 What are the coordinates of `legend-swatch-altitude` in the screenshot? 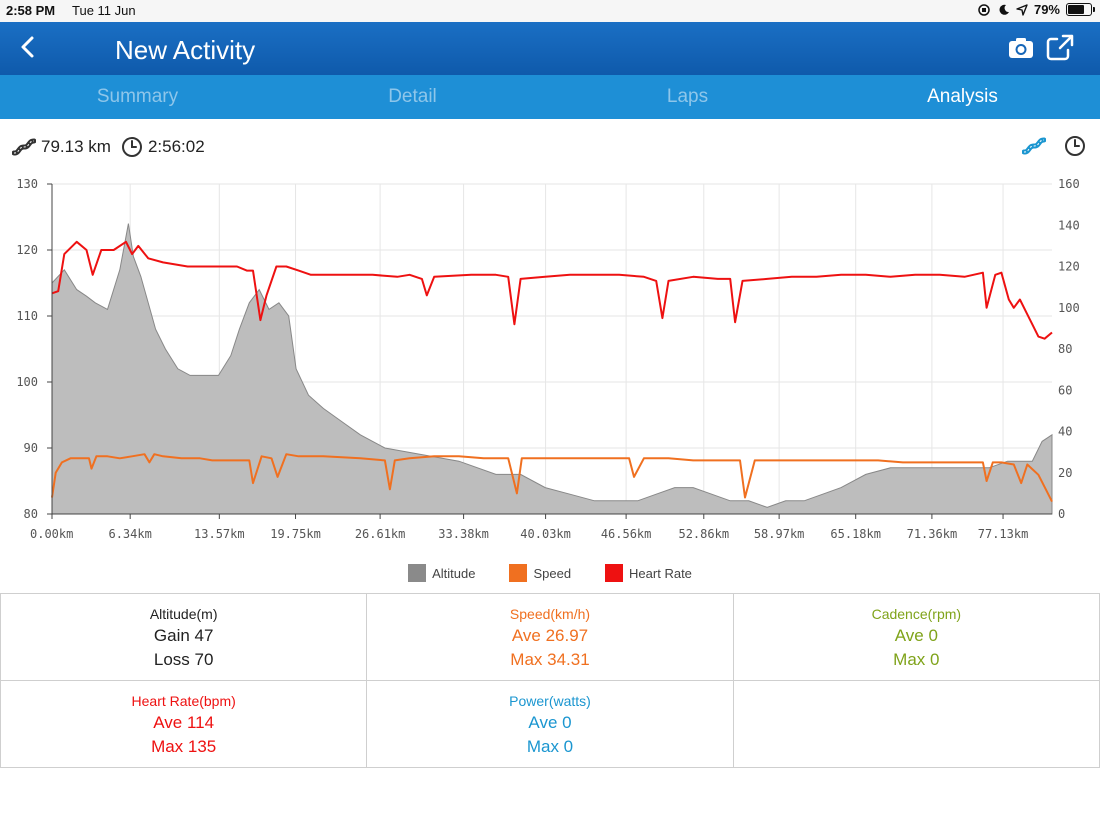 It's located at (417, 573).